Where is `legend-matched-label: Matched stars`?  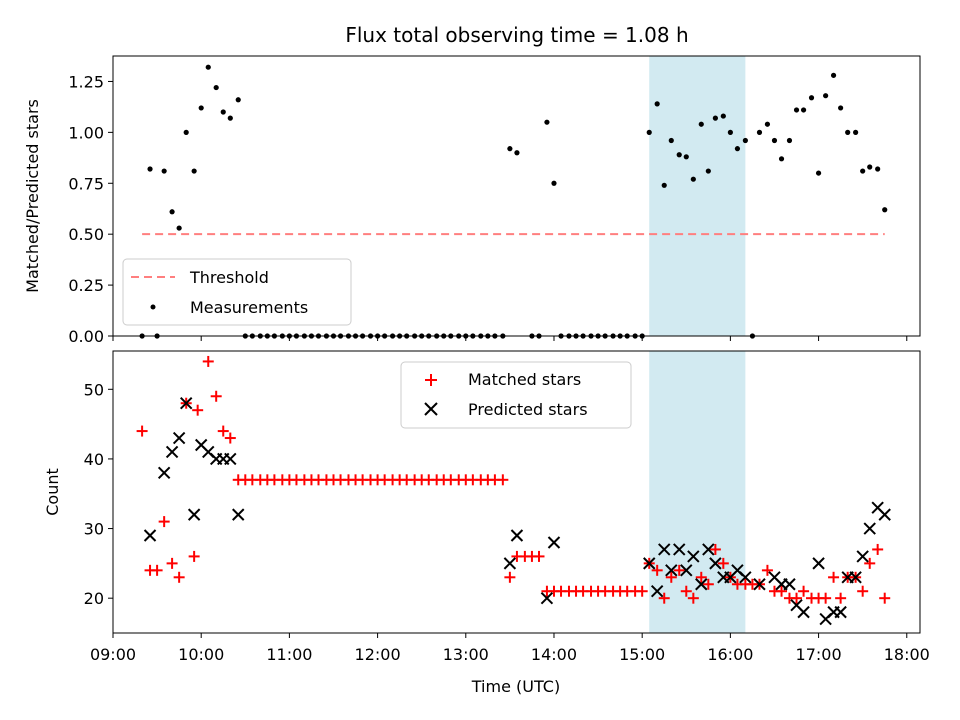 legend-matched-label: Matched stars is located at coordinates (524, 379).